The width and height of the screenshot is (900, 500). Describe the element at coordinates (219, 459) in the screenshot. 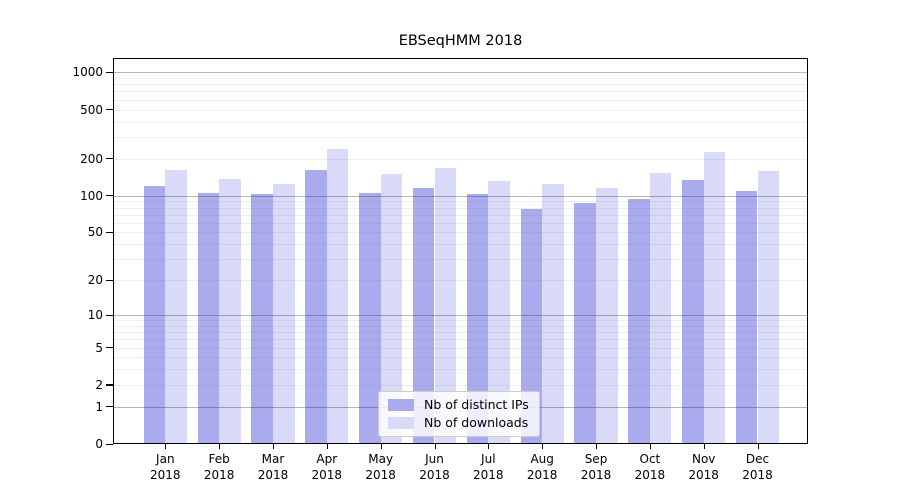

I see `x-tick-label-month: Feb` at that location.